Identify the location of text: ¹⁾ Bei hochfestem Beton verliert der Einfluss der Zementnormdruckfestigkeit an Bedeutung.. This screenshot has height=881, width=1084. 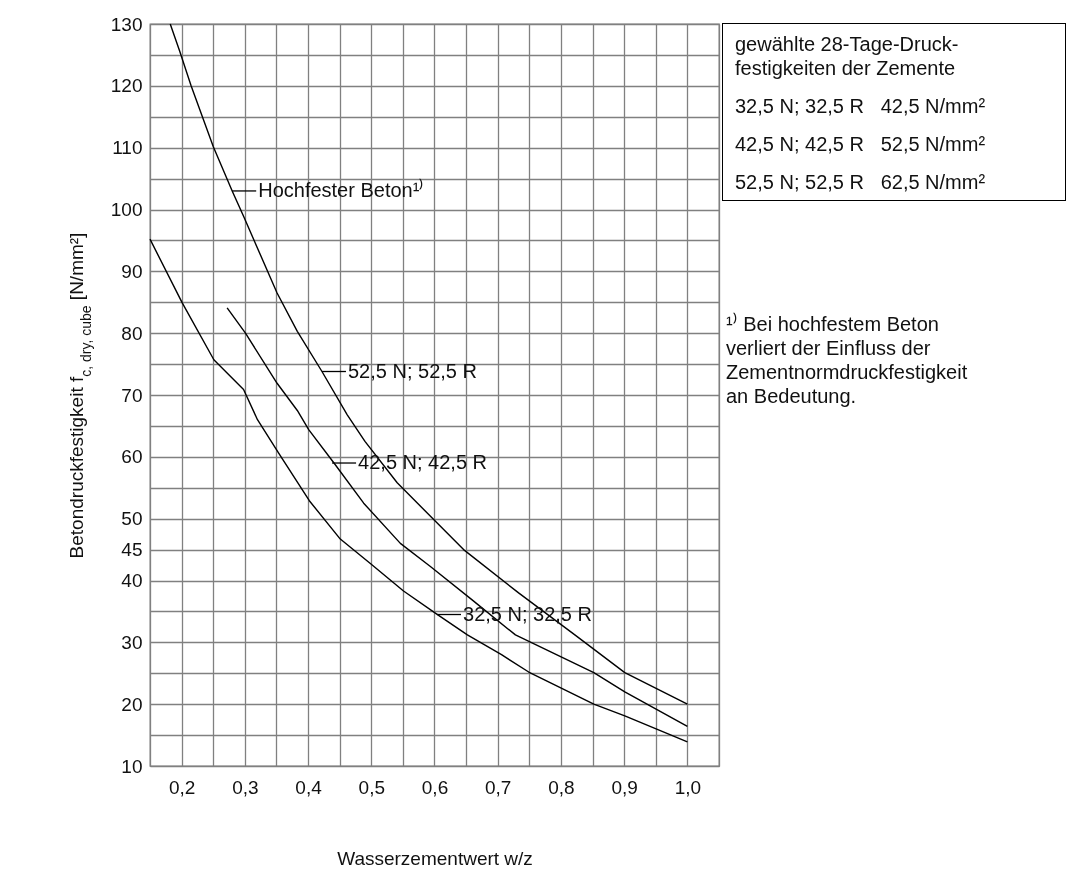
(847, 360).